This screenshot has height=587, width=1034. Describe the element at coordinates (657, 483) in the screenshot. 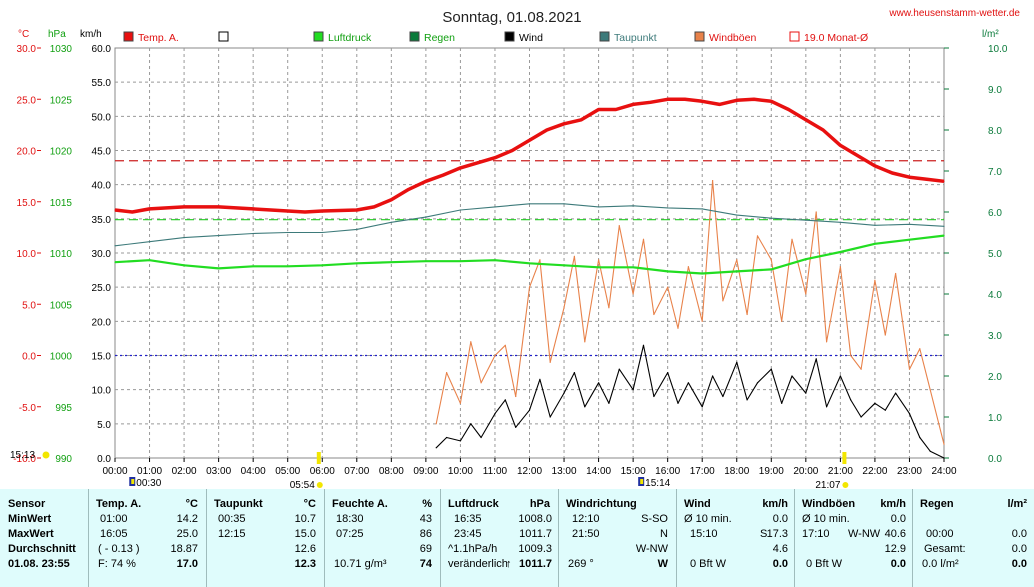

I see `moon-time-label: 15:14` at that location.